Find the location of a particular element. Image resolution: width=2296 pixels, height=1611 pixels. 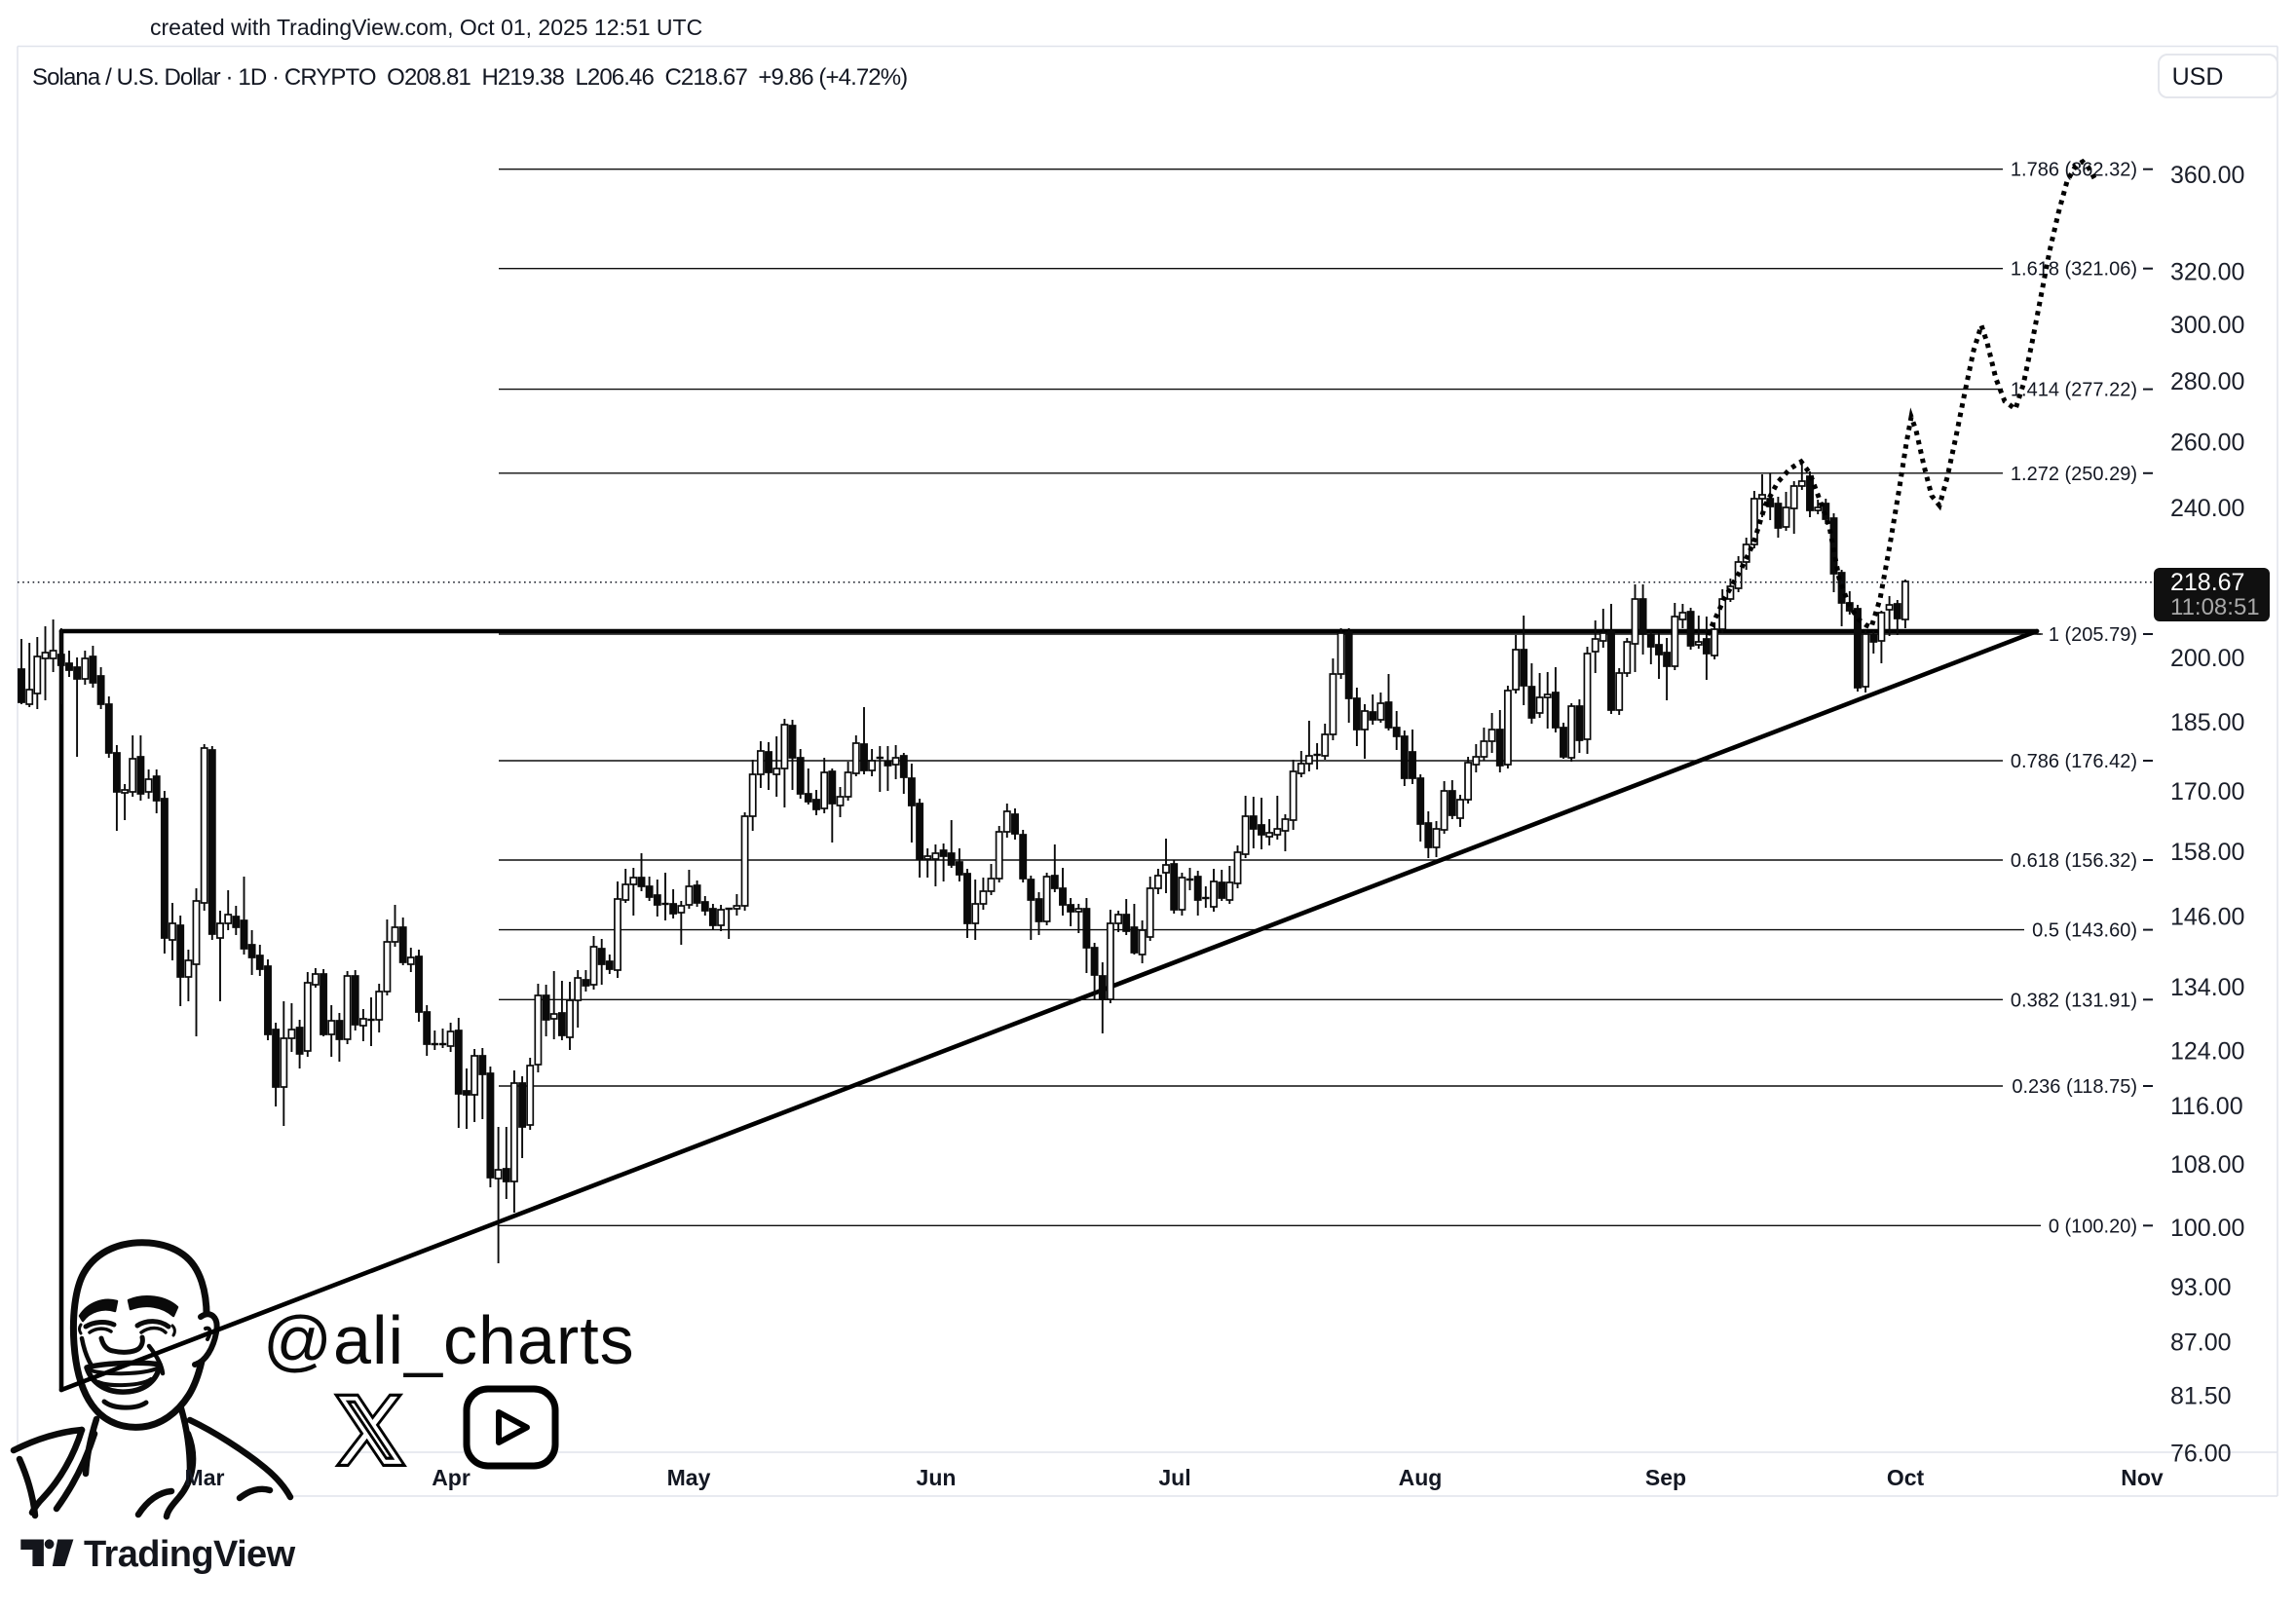

svg-text: 218.67 is located at coordinates (2207, 582).